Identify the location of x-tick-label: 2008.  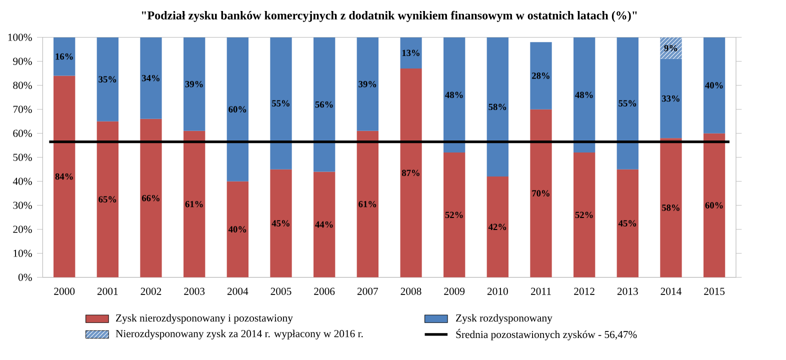
(411, 291).